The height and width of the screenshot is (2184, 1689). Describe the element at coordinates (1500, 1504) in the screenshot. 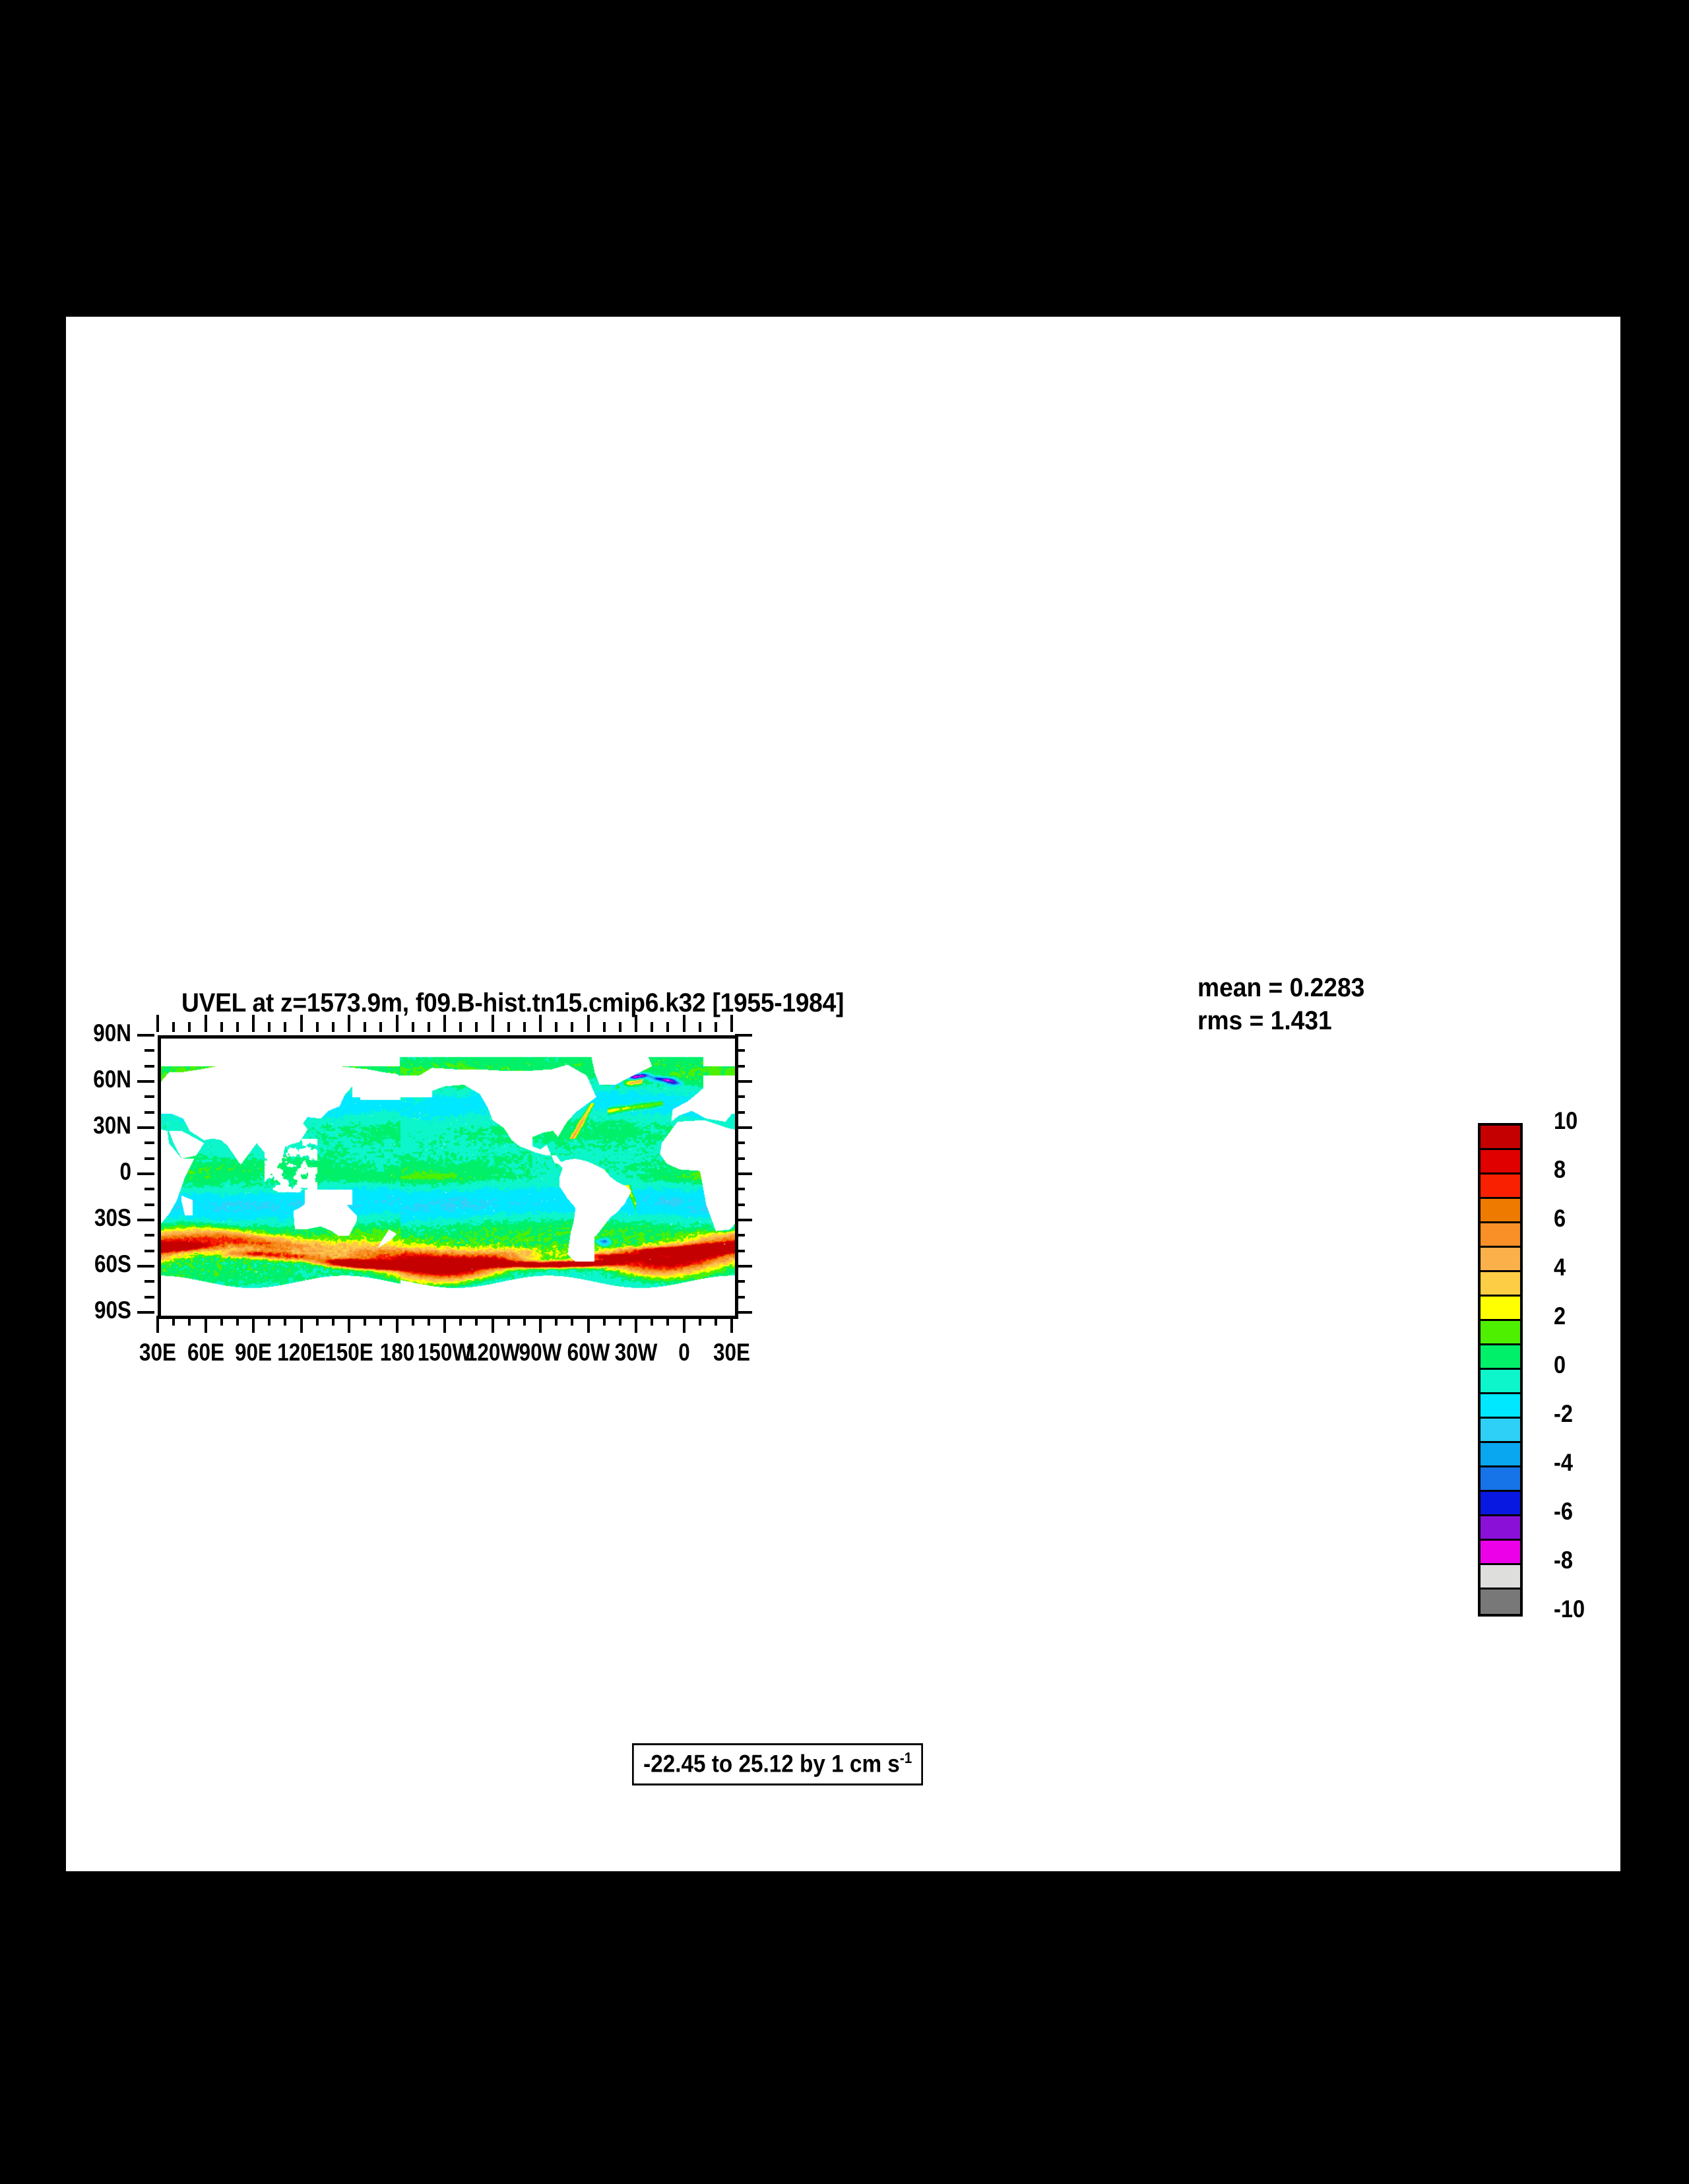

I see `colorbar-band-dark-blue` at that location.